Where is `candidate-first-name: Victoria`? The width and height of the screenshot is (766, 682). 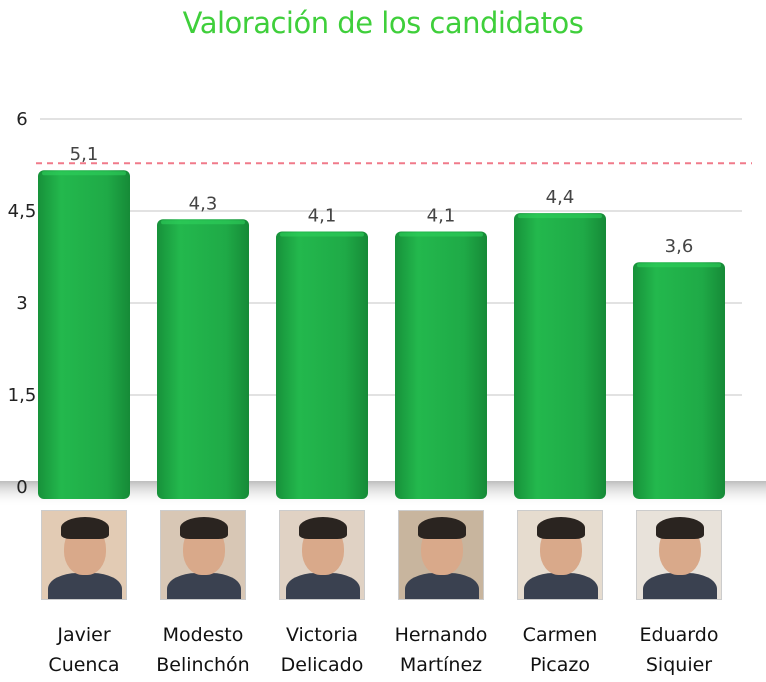 candidate-first-name: Victoria is located at coordinates (322, 635).